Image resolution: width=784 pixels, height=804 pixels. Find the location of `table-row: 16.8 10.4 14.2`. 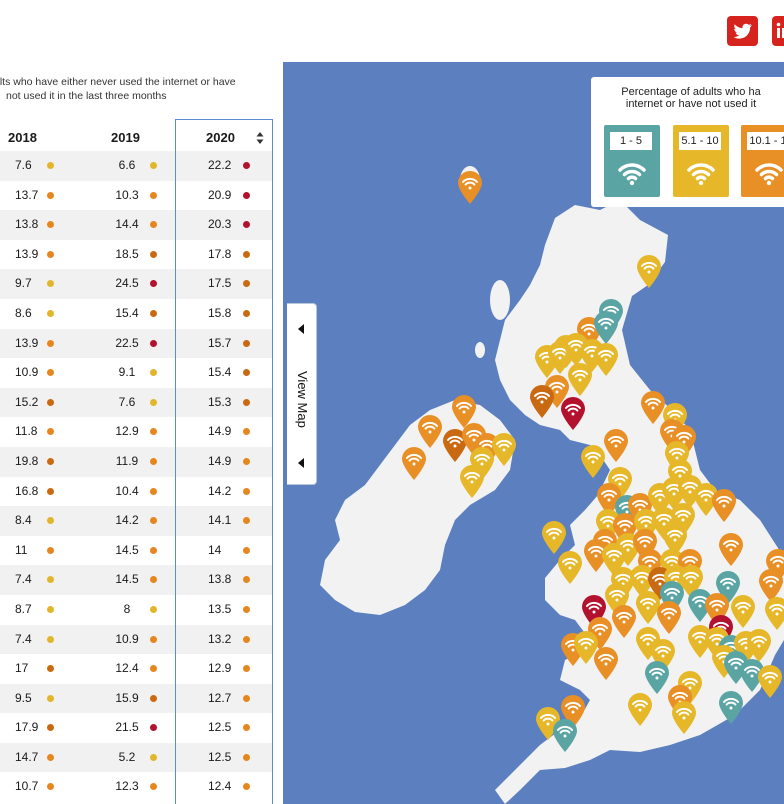

table-row: 16.8 10.4 14.2 is located at coordinates (136, 492).